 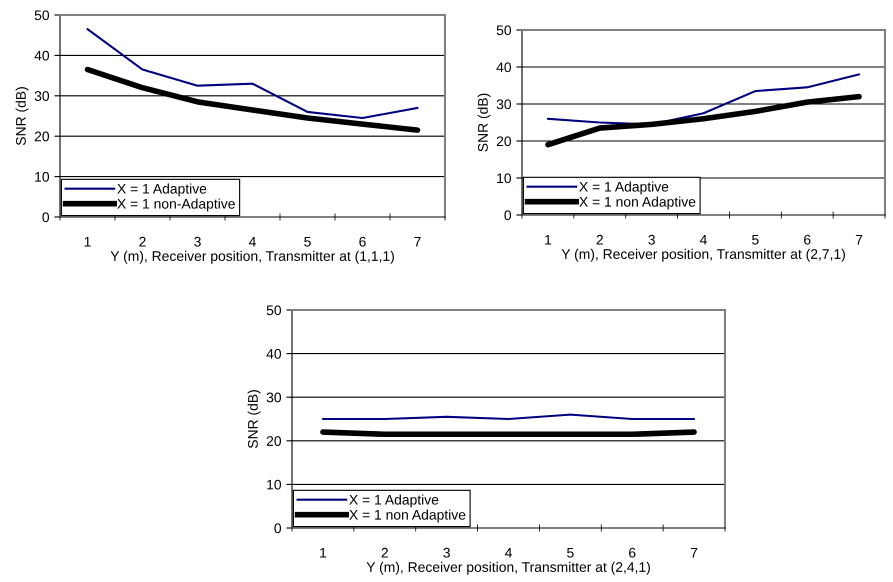 What do you see at coordinates (176, 205) in the screenshot?
I see `legend-label: X = 1 non-Adaptive` at bounding box center [176, 205].